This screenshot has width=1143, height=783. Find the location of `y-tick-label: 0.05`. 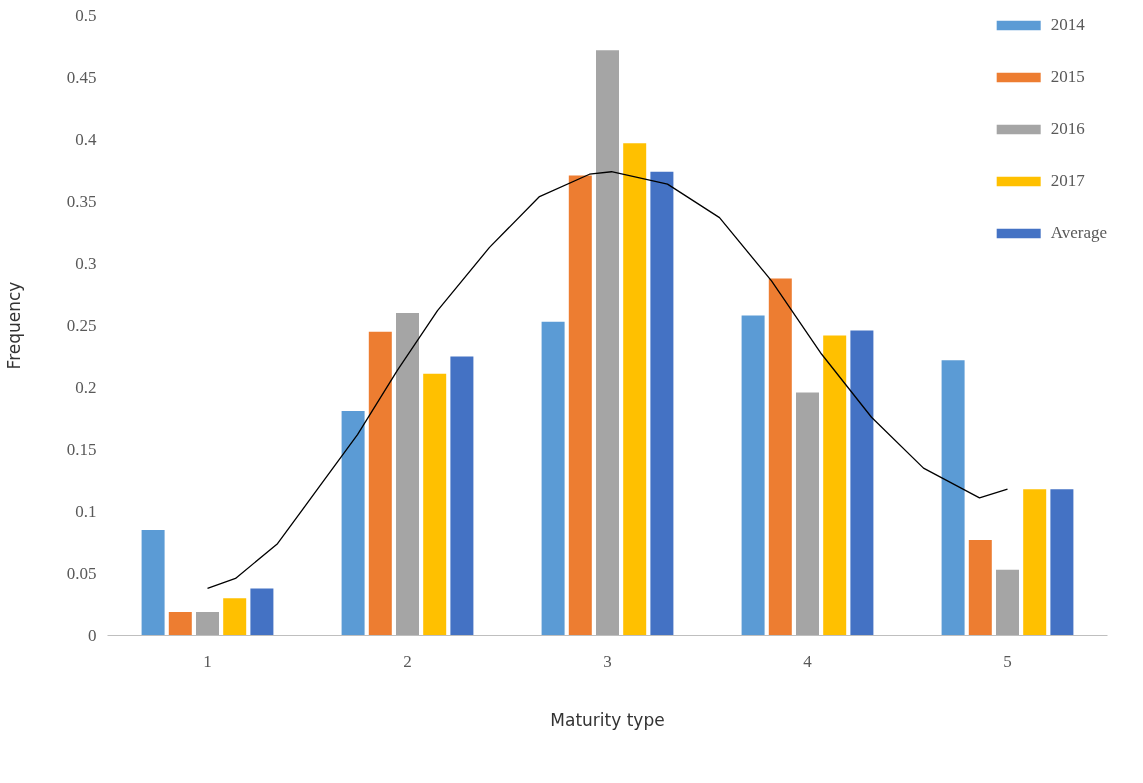

y-tick-label: 0.05 is located at coordinates (81, 573).